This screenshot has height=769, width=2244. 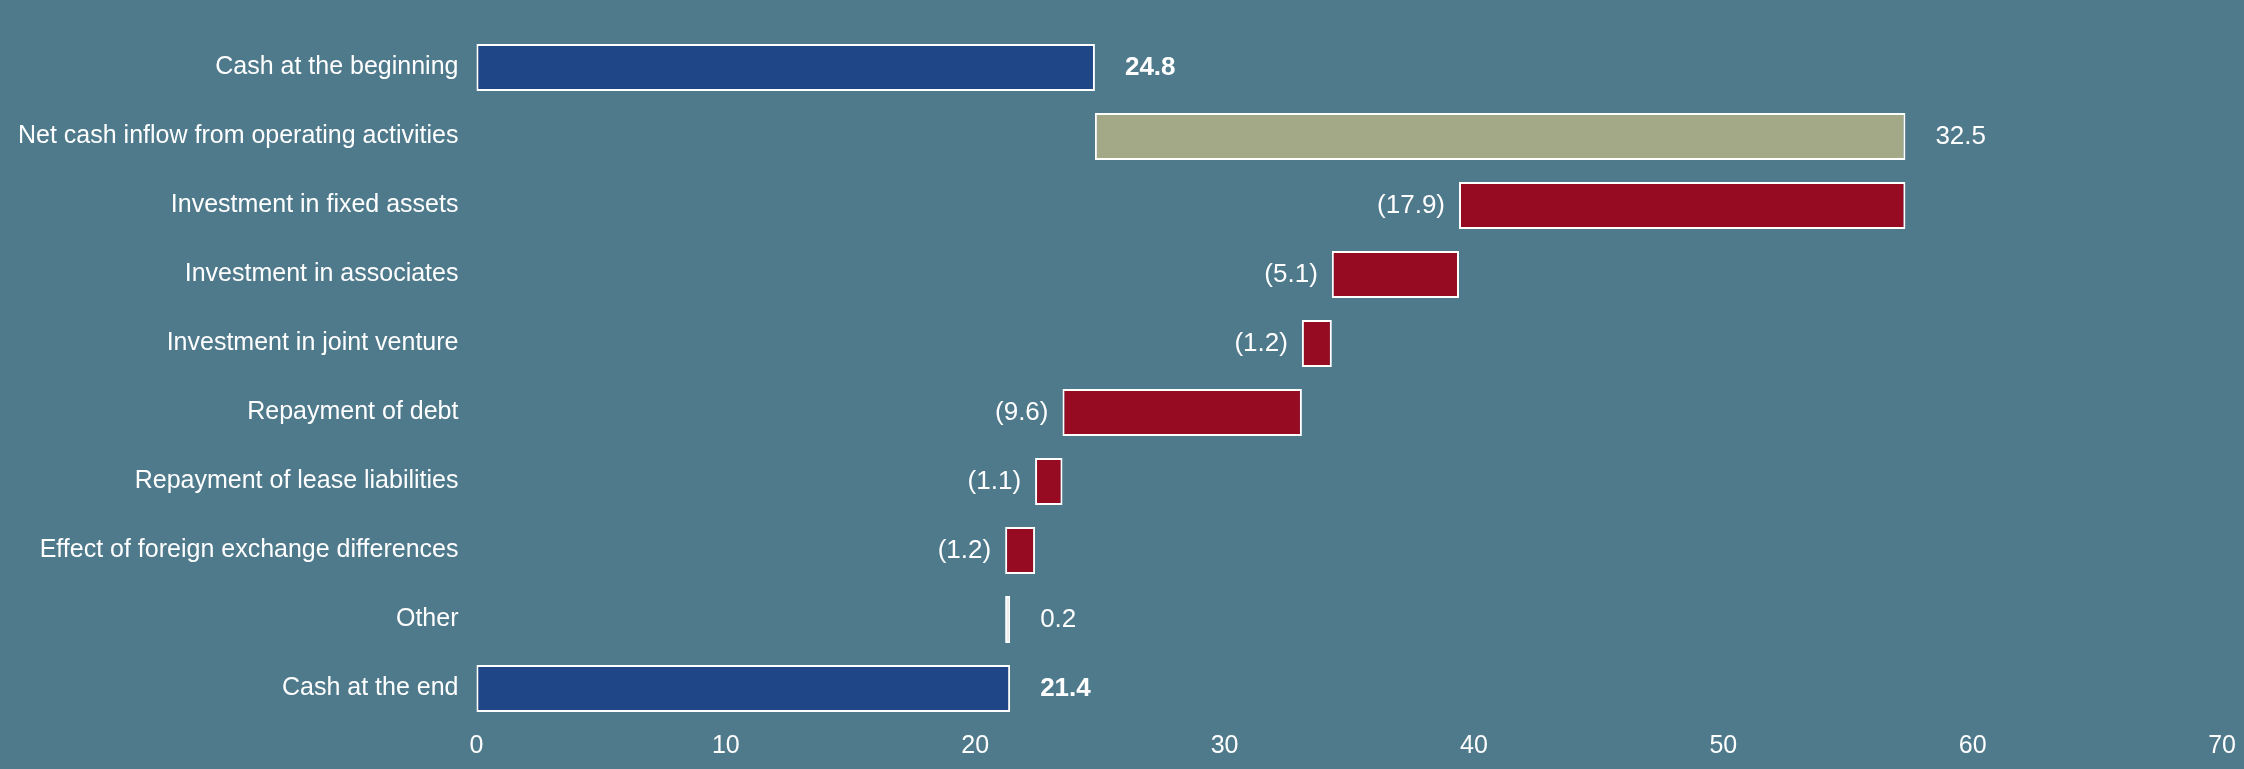 I want to click on data-label: (5.1), so click(x=1291, y=272).